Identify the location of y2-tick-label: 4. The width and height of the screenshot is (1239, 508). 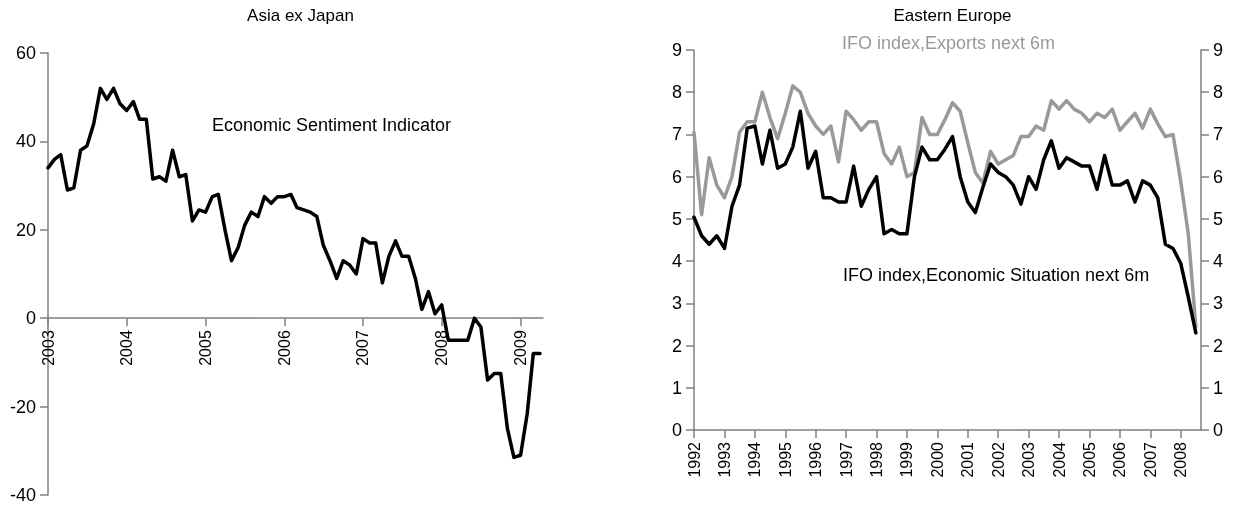
(1218, 261).